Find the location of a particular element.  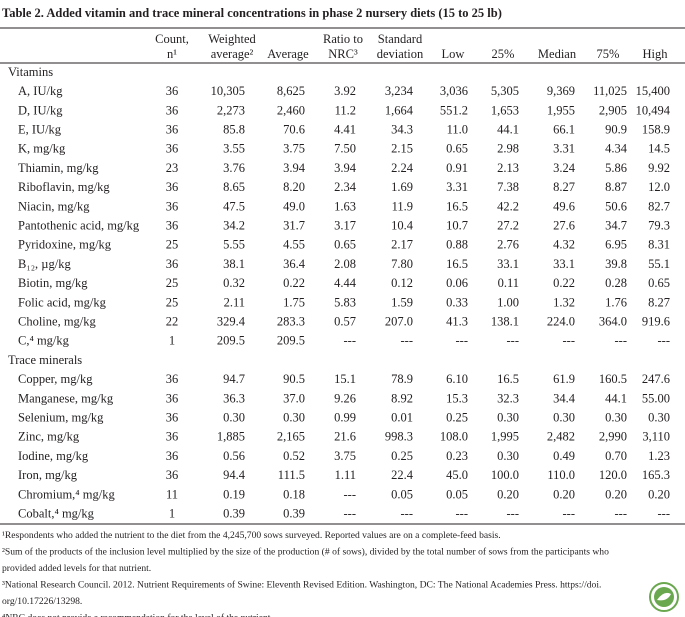

cell: 998.3 is located at coordinates (399, 437).